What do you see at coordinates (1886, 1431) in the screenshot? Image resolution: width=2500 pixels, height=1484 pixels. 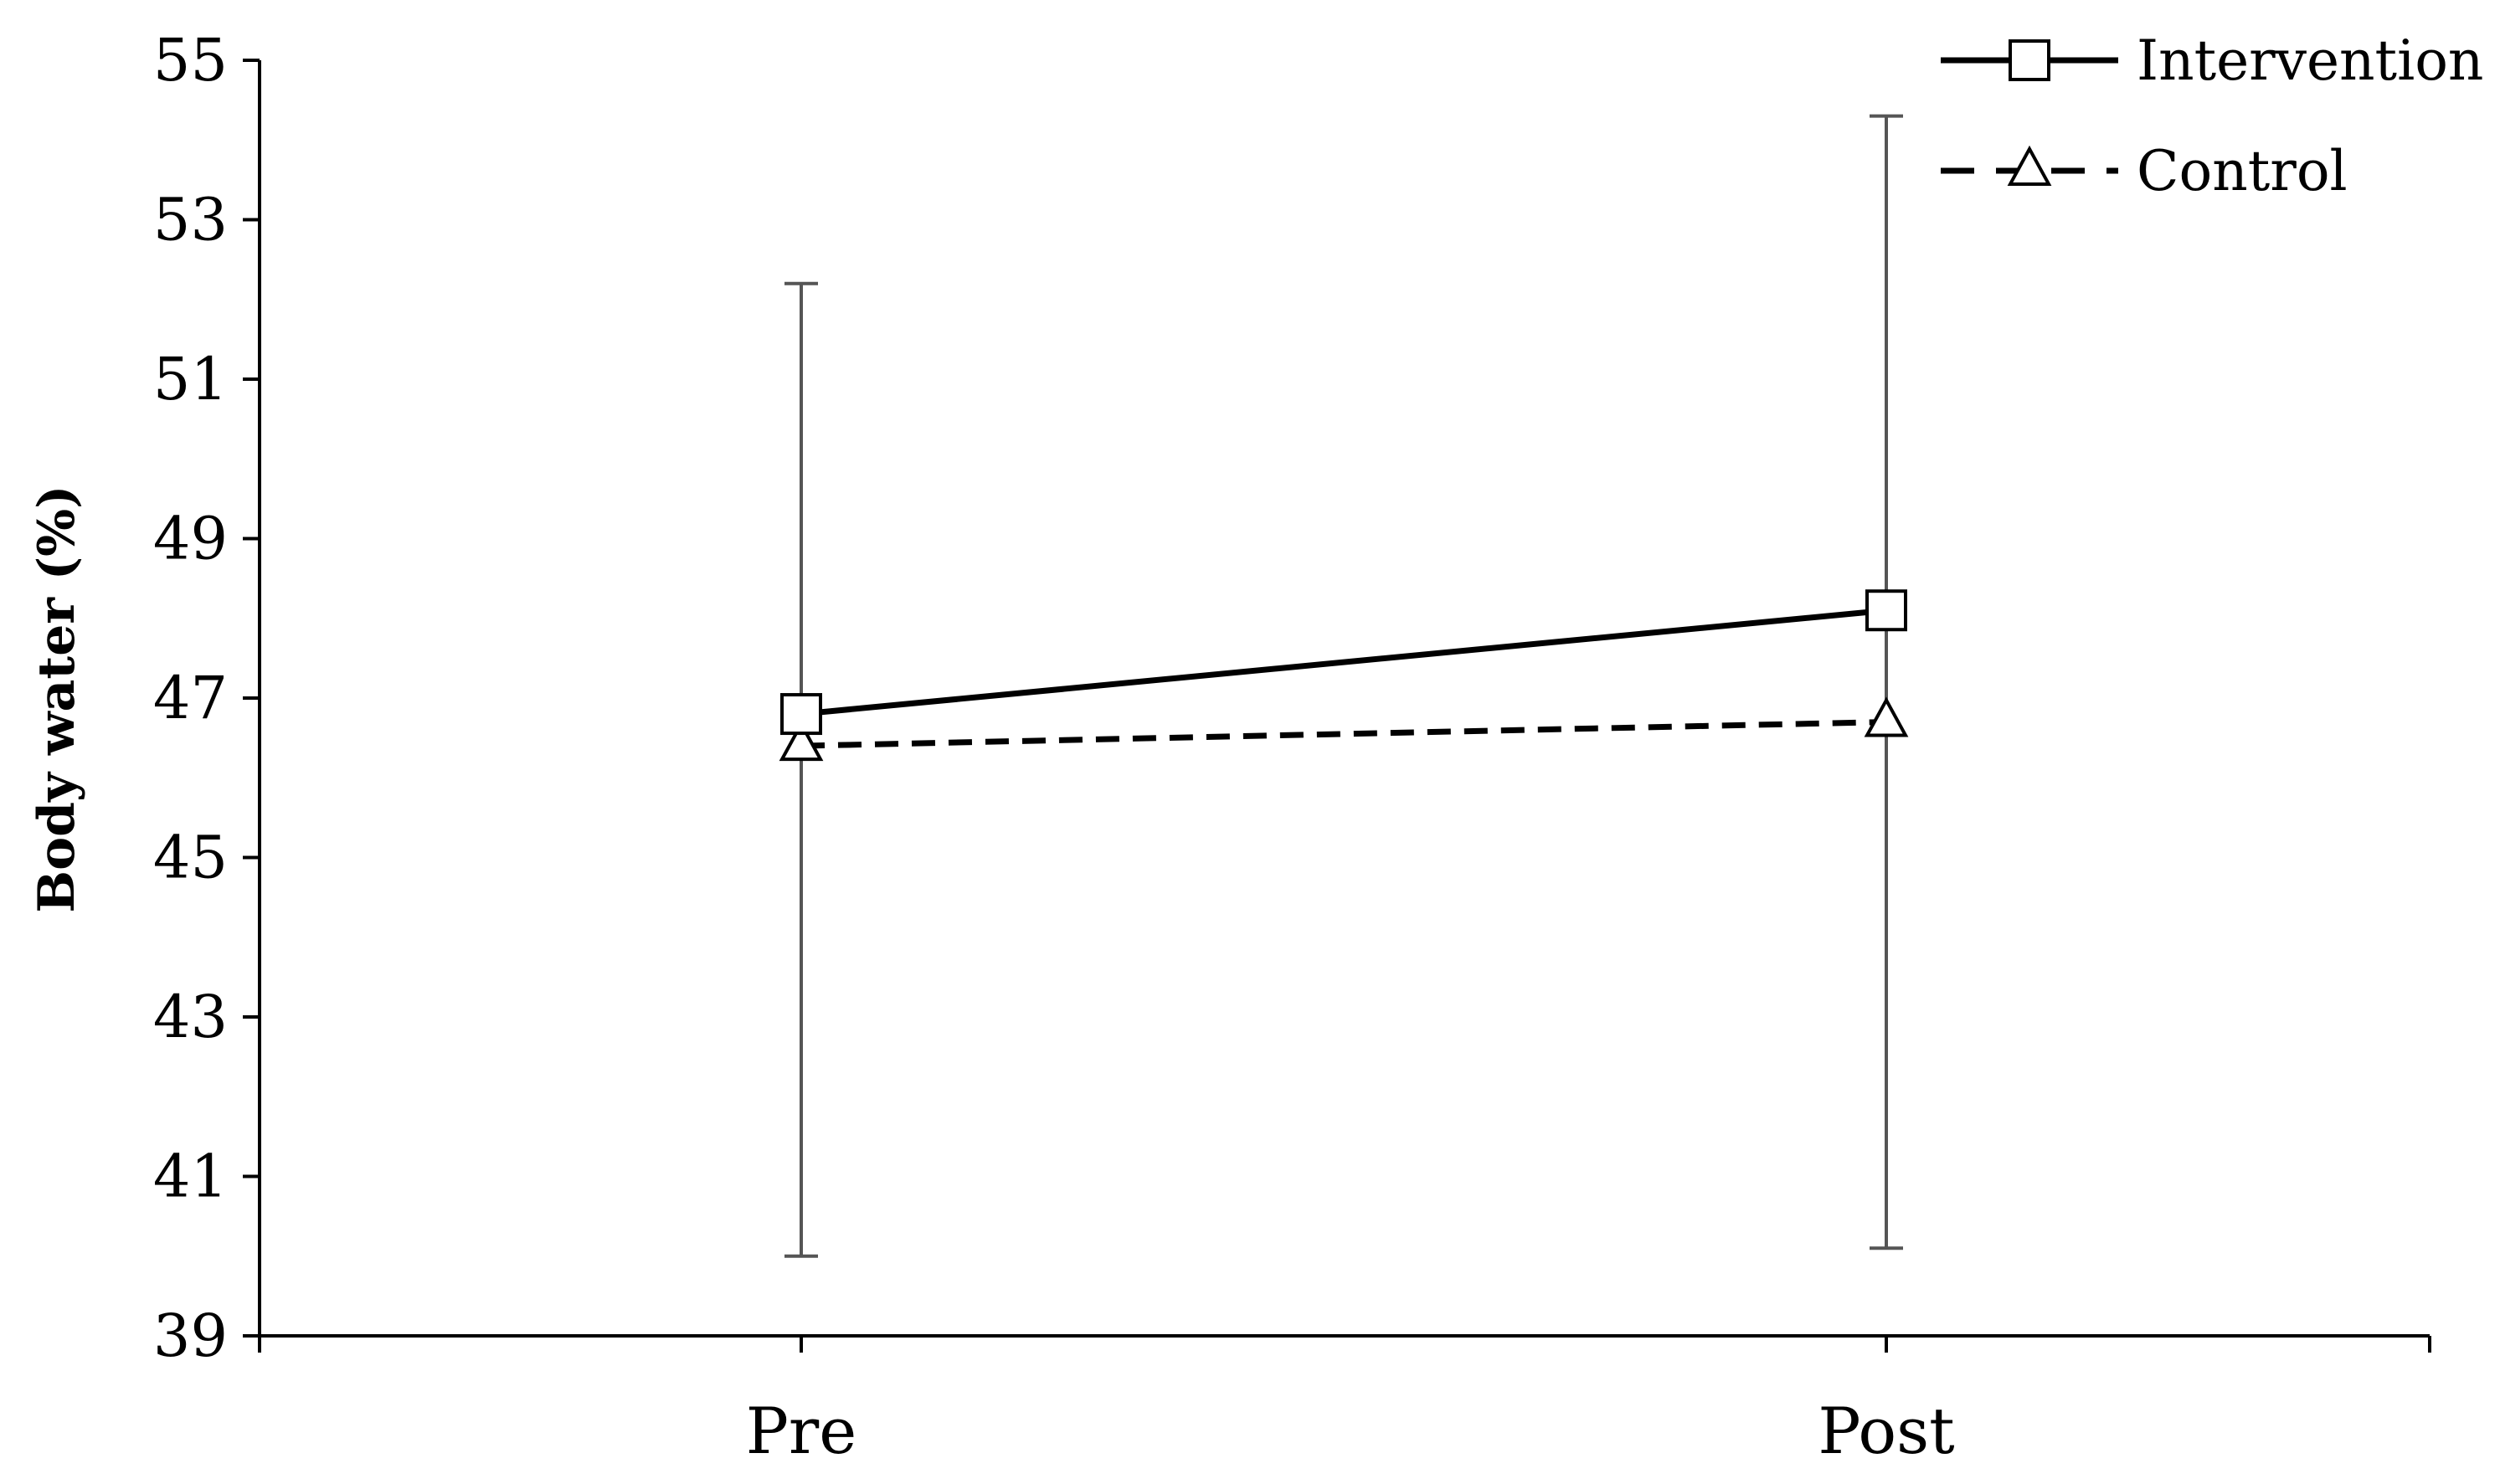 I see `x-tick-label: Post` at bounding box center [1886, 1431].